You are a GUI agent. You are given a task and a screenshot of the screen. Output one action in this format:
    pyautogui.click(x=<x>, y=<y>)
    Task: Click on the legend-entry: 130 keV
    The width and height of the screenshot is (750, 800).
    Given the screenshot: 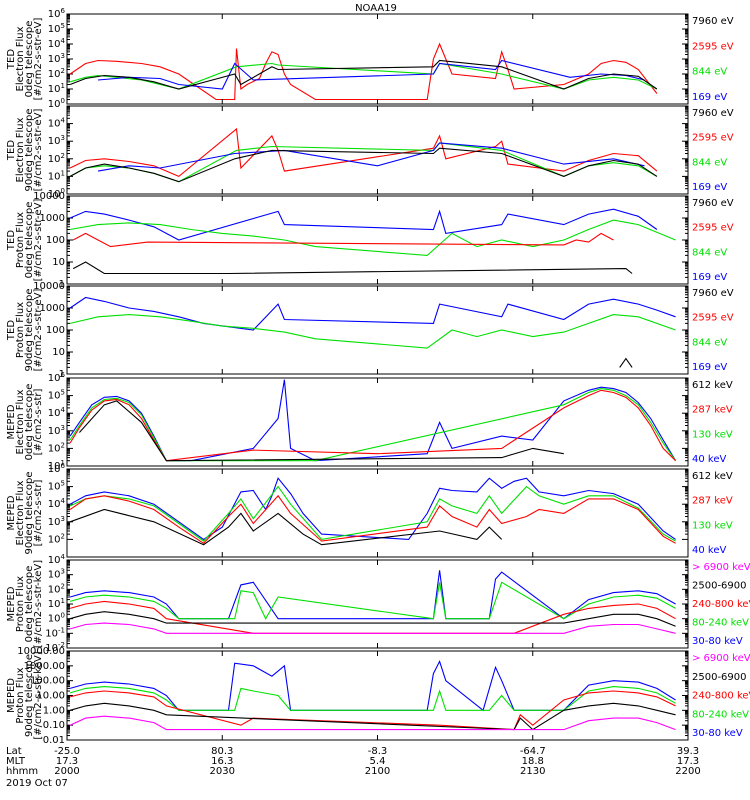 What is the action you would take?
    pyautogui.click(x=712, y=434)
    